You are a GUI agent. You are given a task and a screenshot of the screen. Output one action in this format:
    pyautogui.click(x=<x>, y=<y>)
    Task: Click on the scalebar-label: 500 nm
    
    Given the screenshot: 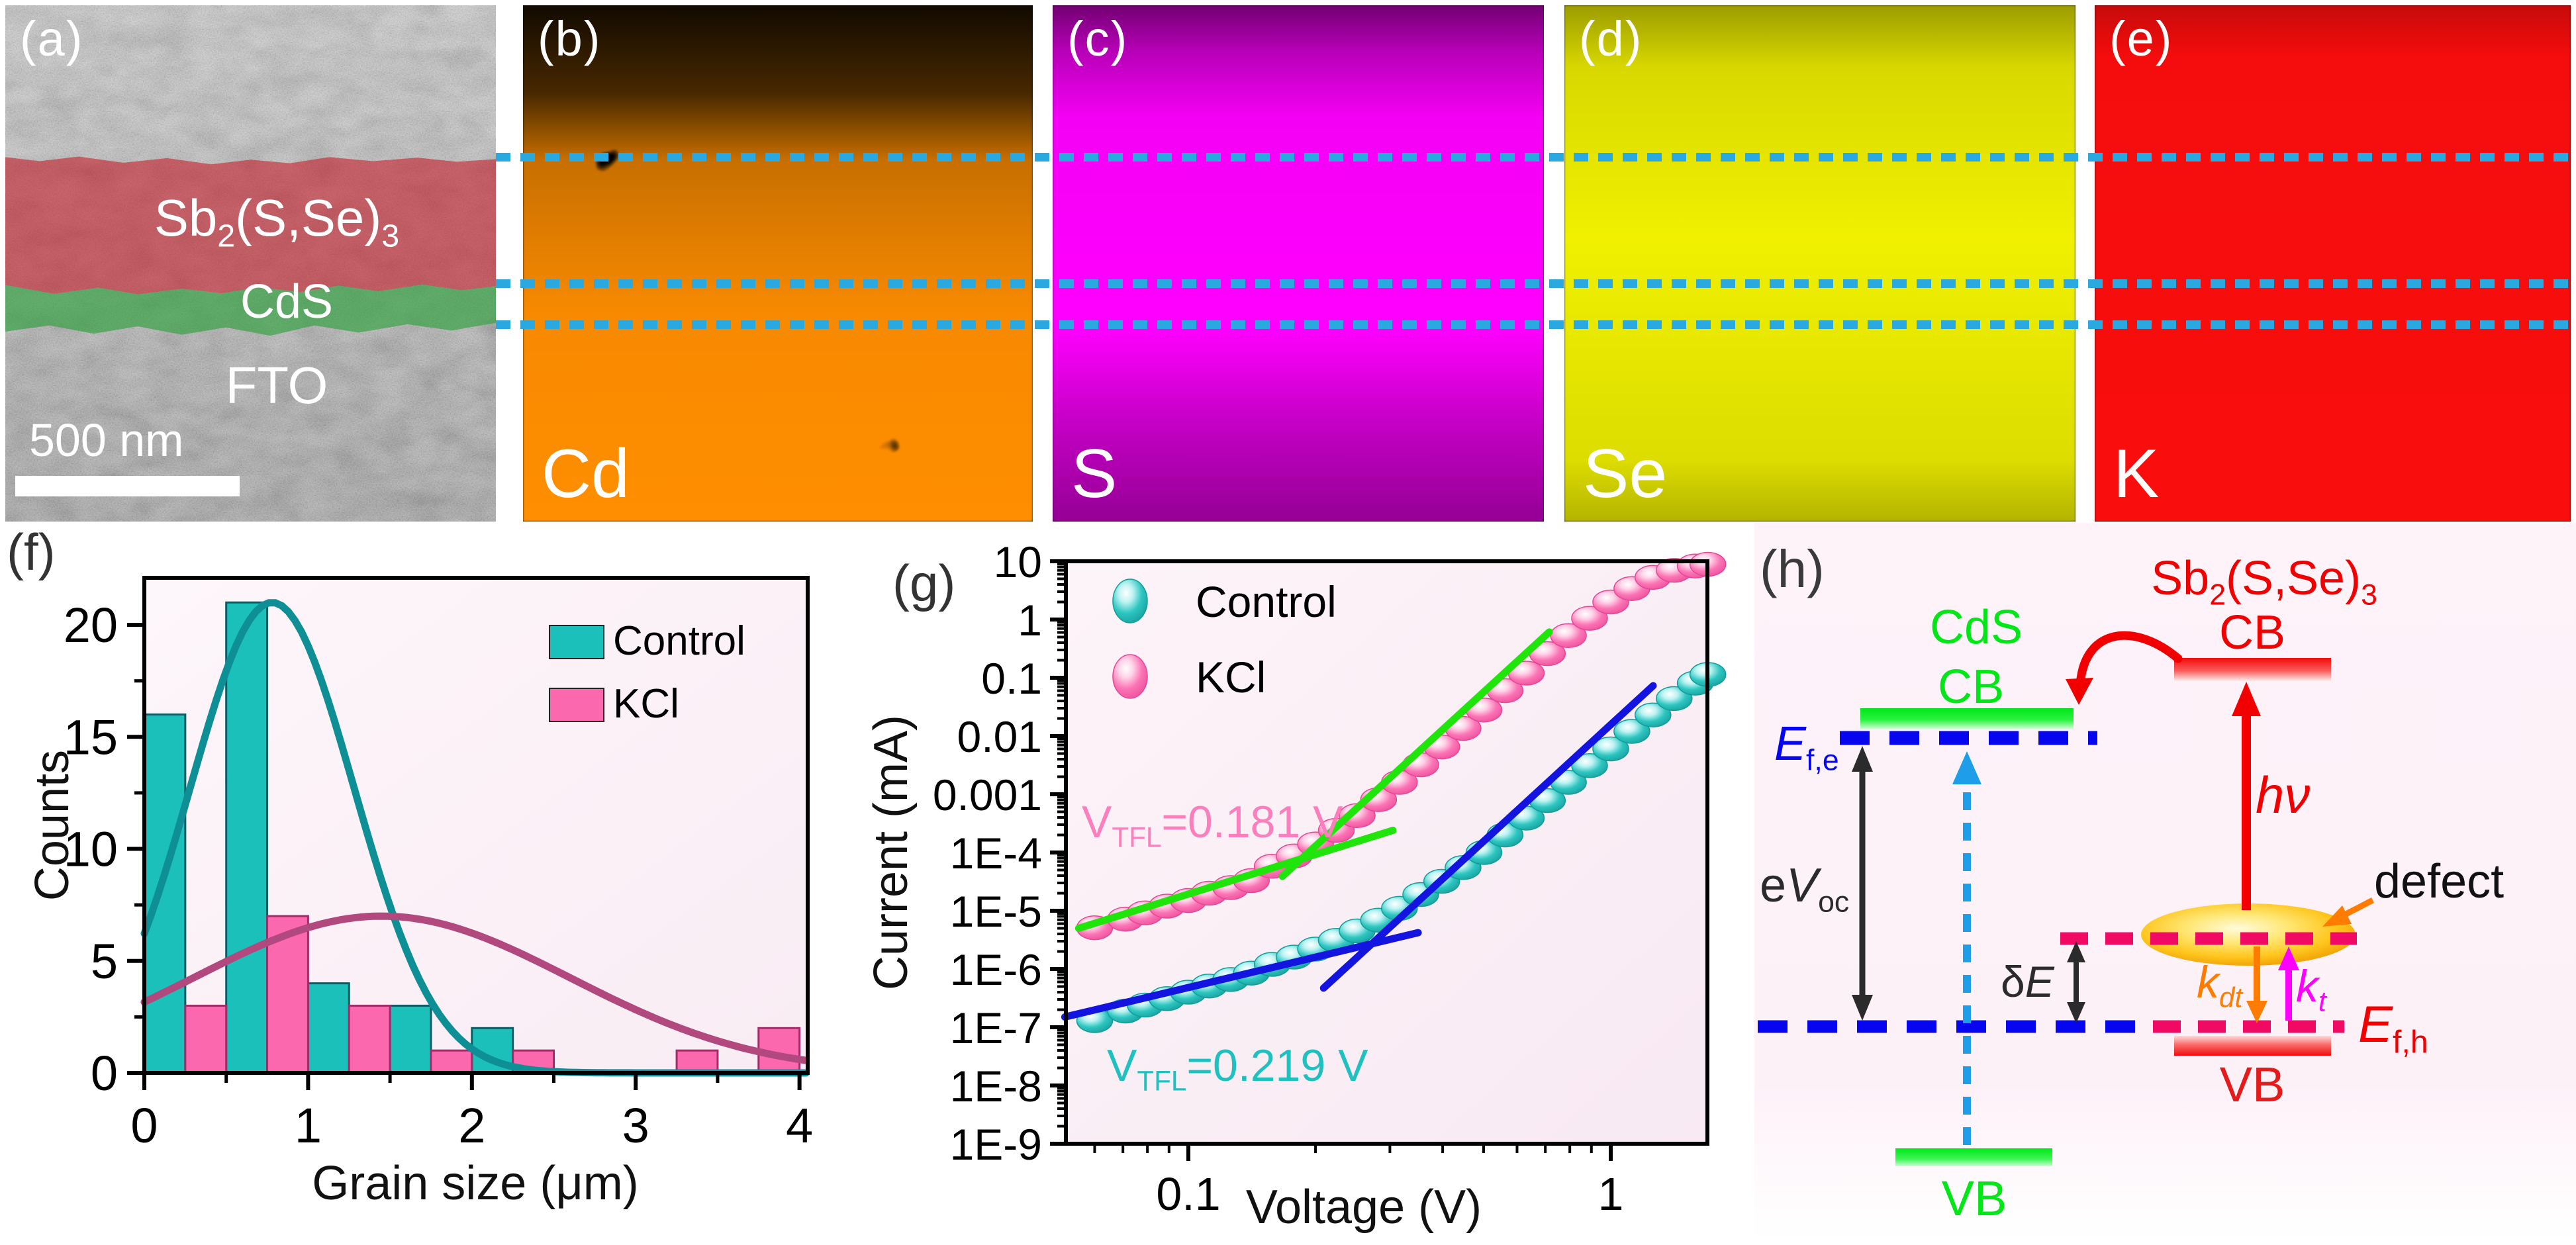 What is the action you would take?
    pyautogui.click(x=106, y=440)
    